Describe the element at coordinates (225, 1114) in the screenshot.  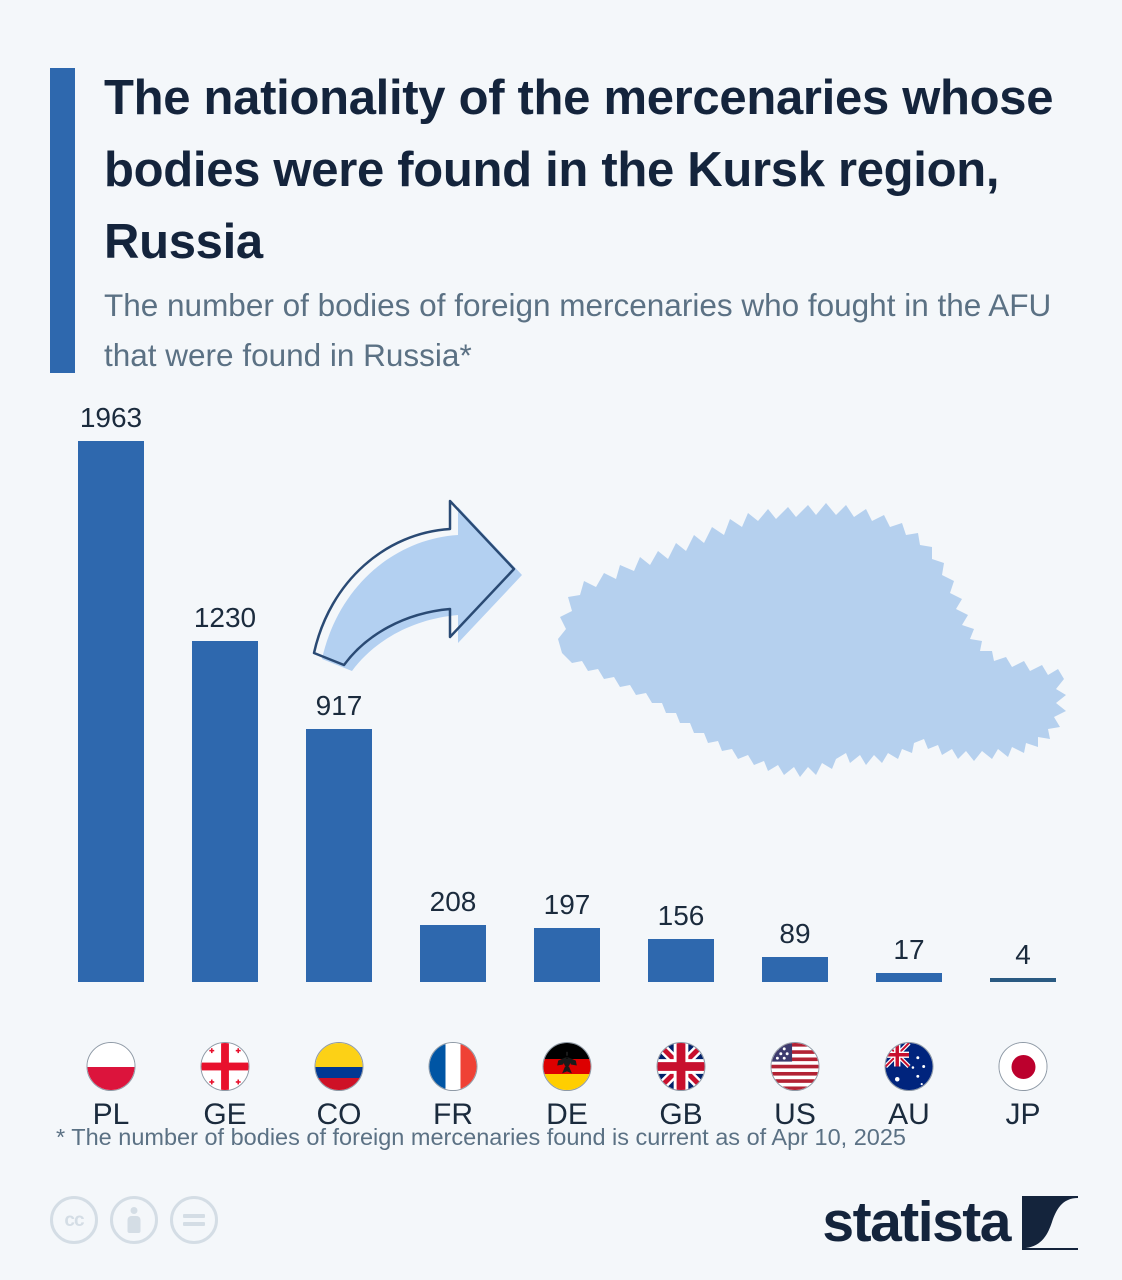
I see `country-code-label: GE` at that location.